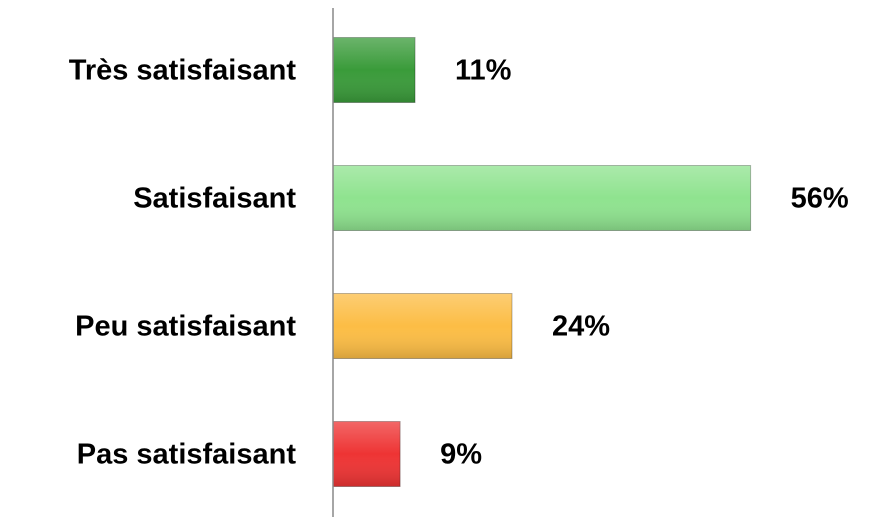 The image size is (873, 517). I want to click on category-label: Très satisfaisant, so click(183, 71).